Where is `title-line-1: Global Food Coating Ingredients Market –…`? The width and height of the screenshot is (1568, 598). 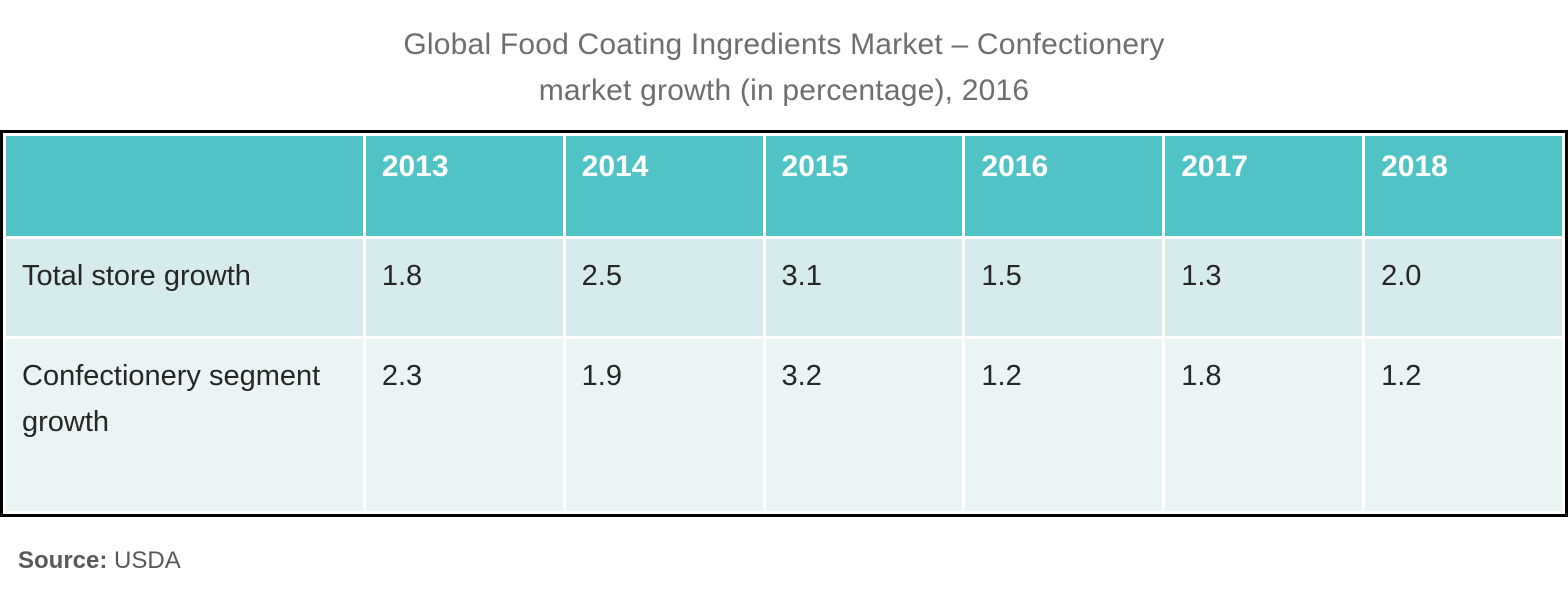
title-line-1: Global Food Coating Ingredients Market –… is located at coordinates (784, 44).